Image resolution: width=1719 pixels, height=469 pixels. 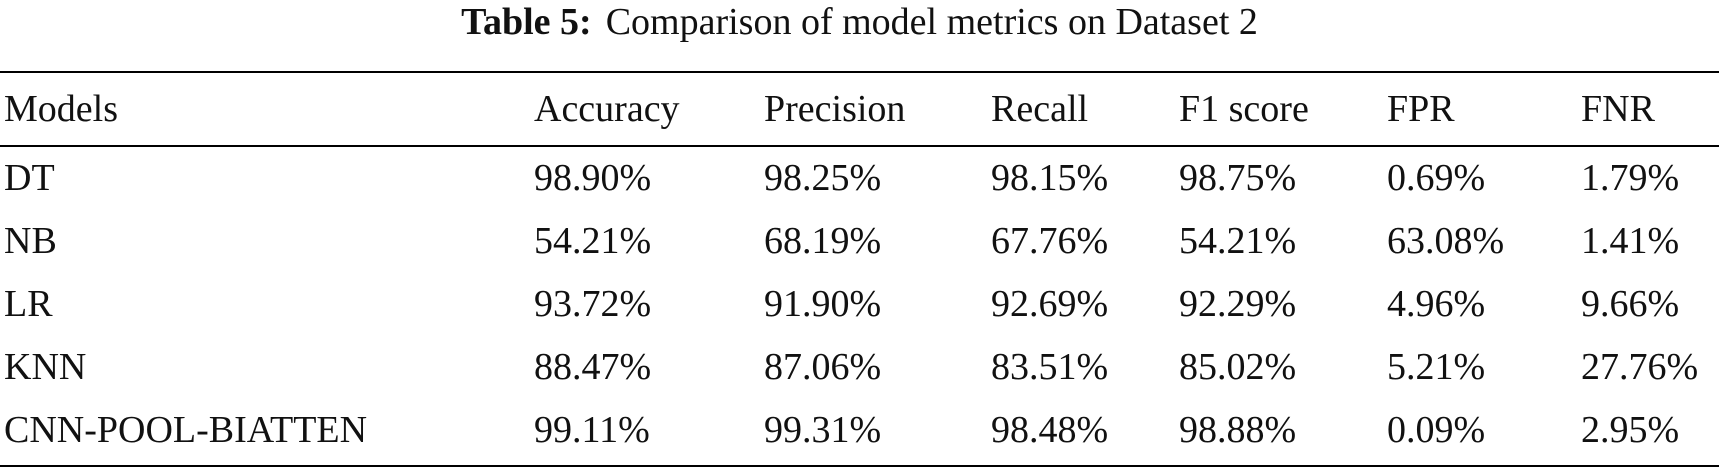 I want to click on header-recall: Recall, so click(x=1040, y=109).